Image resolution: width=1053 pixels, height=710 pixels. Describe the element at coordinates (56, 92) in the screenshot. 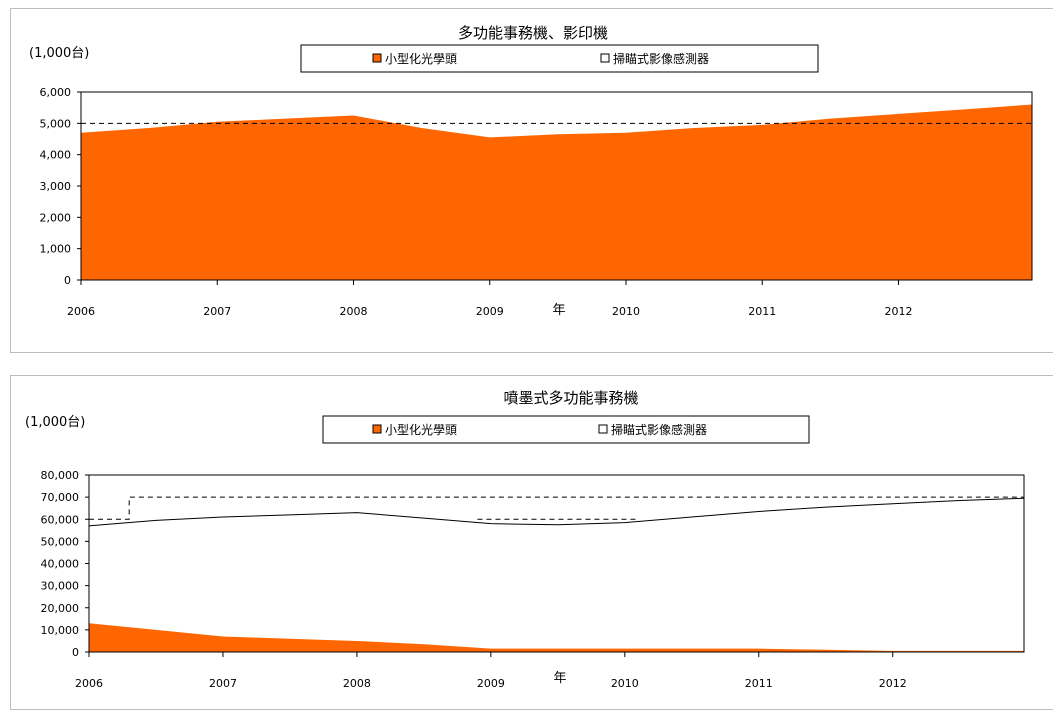

I see `y-tick-label: 6,000` at that location.